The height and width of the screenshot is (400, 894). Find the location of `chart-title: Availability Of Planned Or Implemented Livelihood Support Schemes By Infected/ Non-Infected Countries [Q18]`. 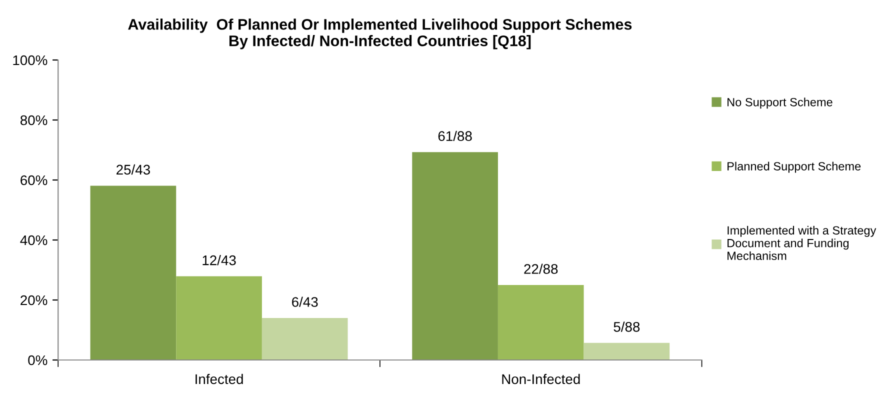

chart-title: Availability Of Planned Or Implemented Livelihood Support Schemes By Infected/ Non-Infected Countries [Q18] is located at coordinates (380, 34).